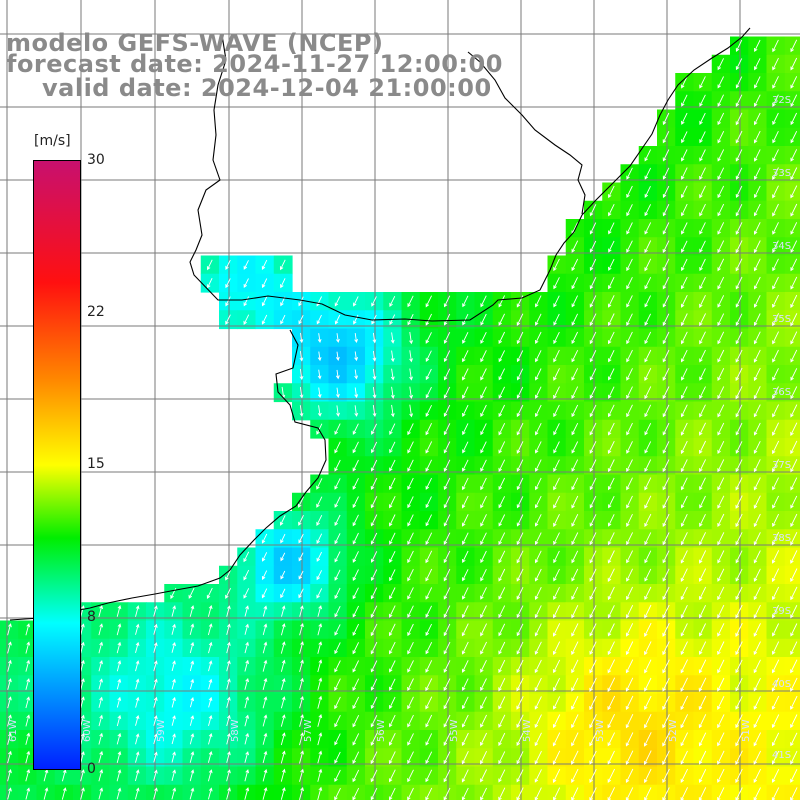 This screenshot has height=800, width=800. Describe the element at coordinates (782, 465) in the screenshot. I see `lat-label-37s: 37S` at that location.